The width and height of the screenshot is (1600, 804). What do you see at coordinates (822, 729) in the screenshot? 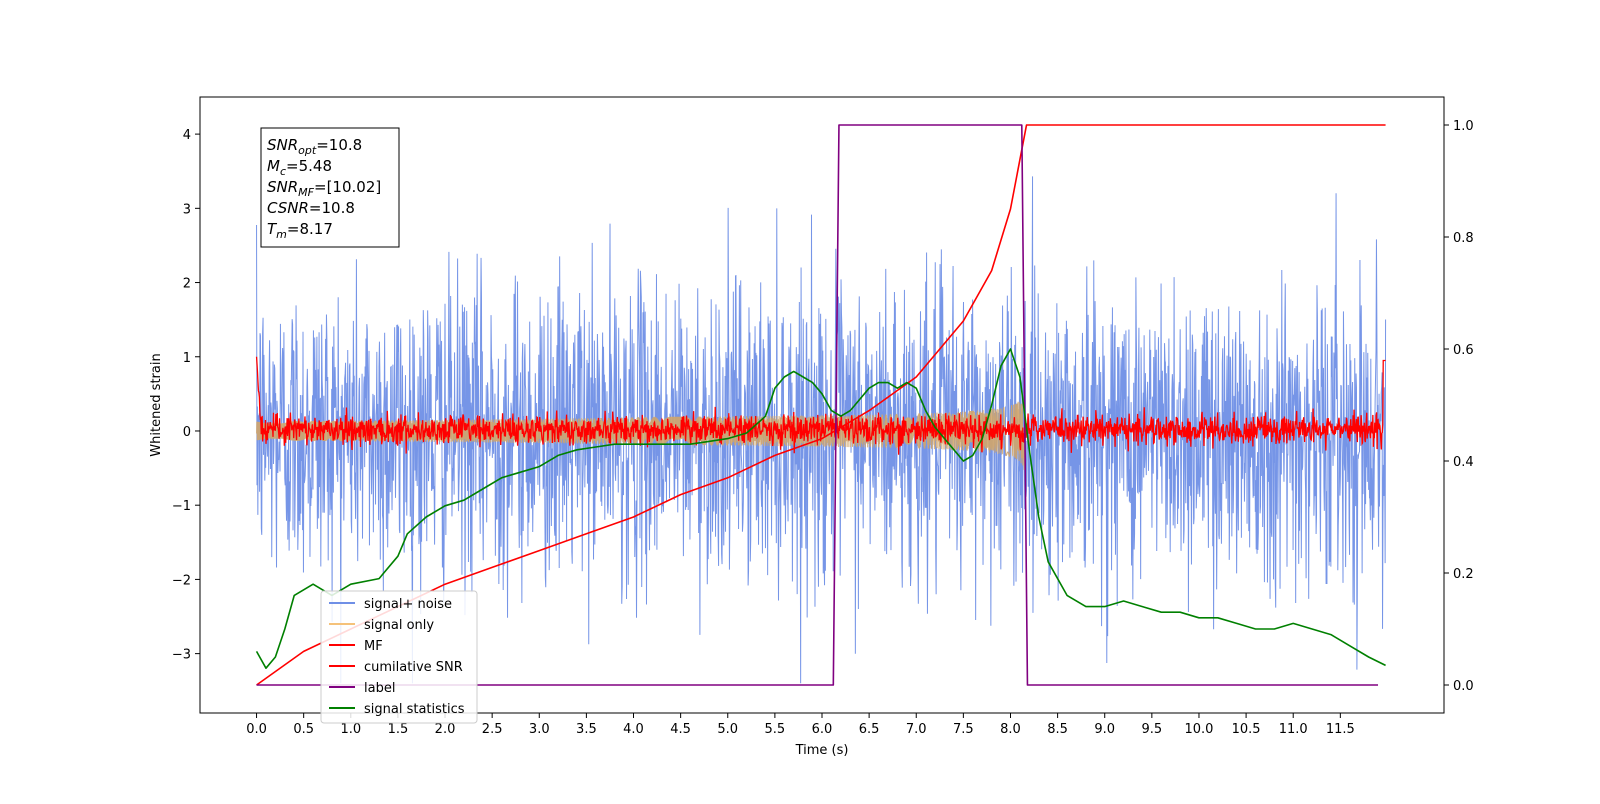
I see `x-tick-label: 6.0` at bounding box center [822, 729].